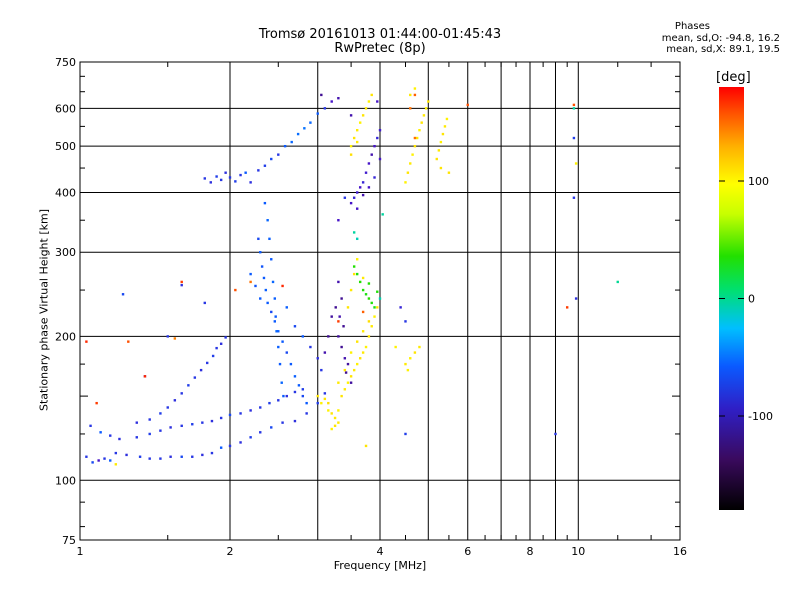  Describe the element at coordinates (80, 551) in the screenshot. I see `x-tick-label: 1` at that location.